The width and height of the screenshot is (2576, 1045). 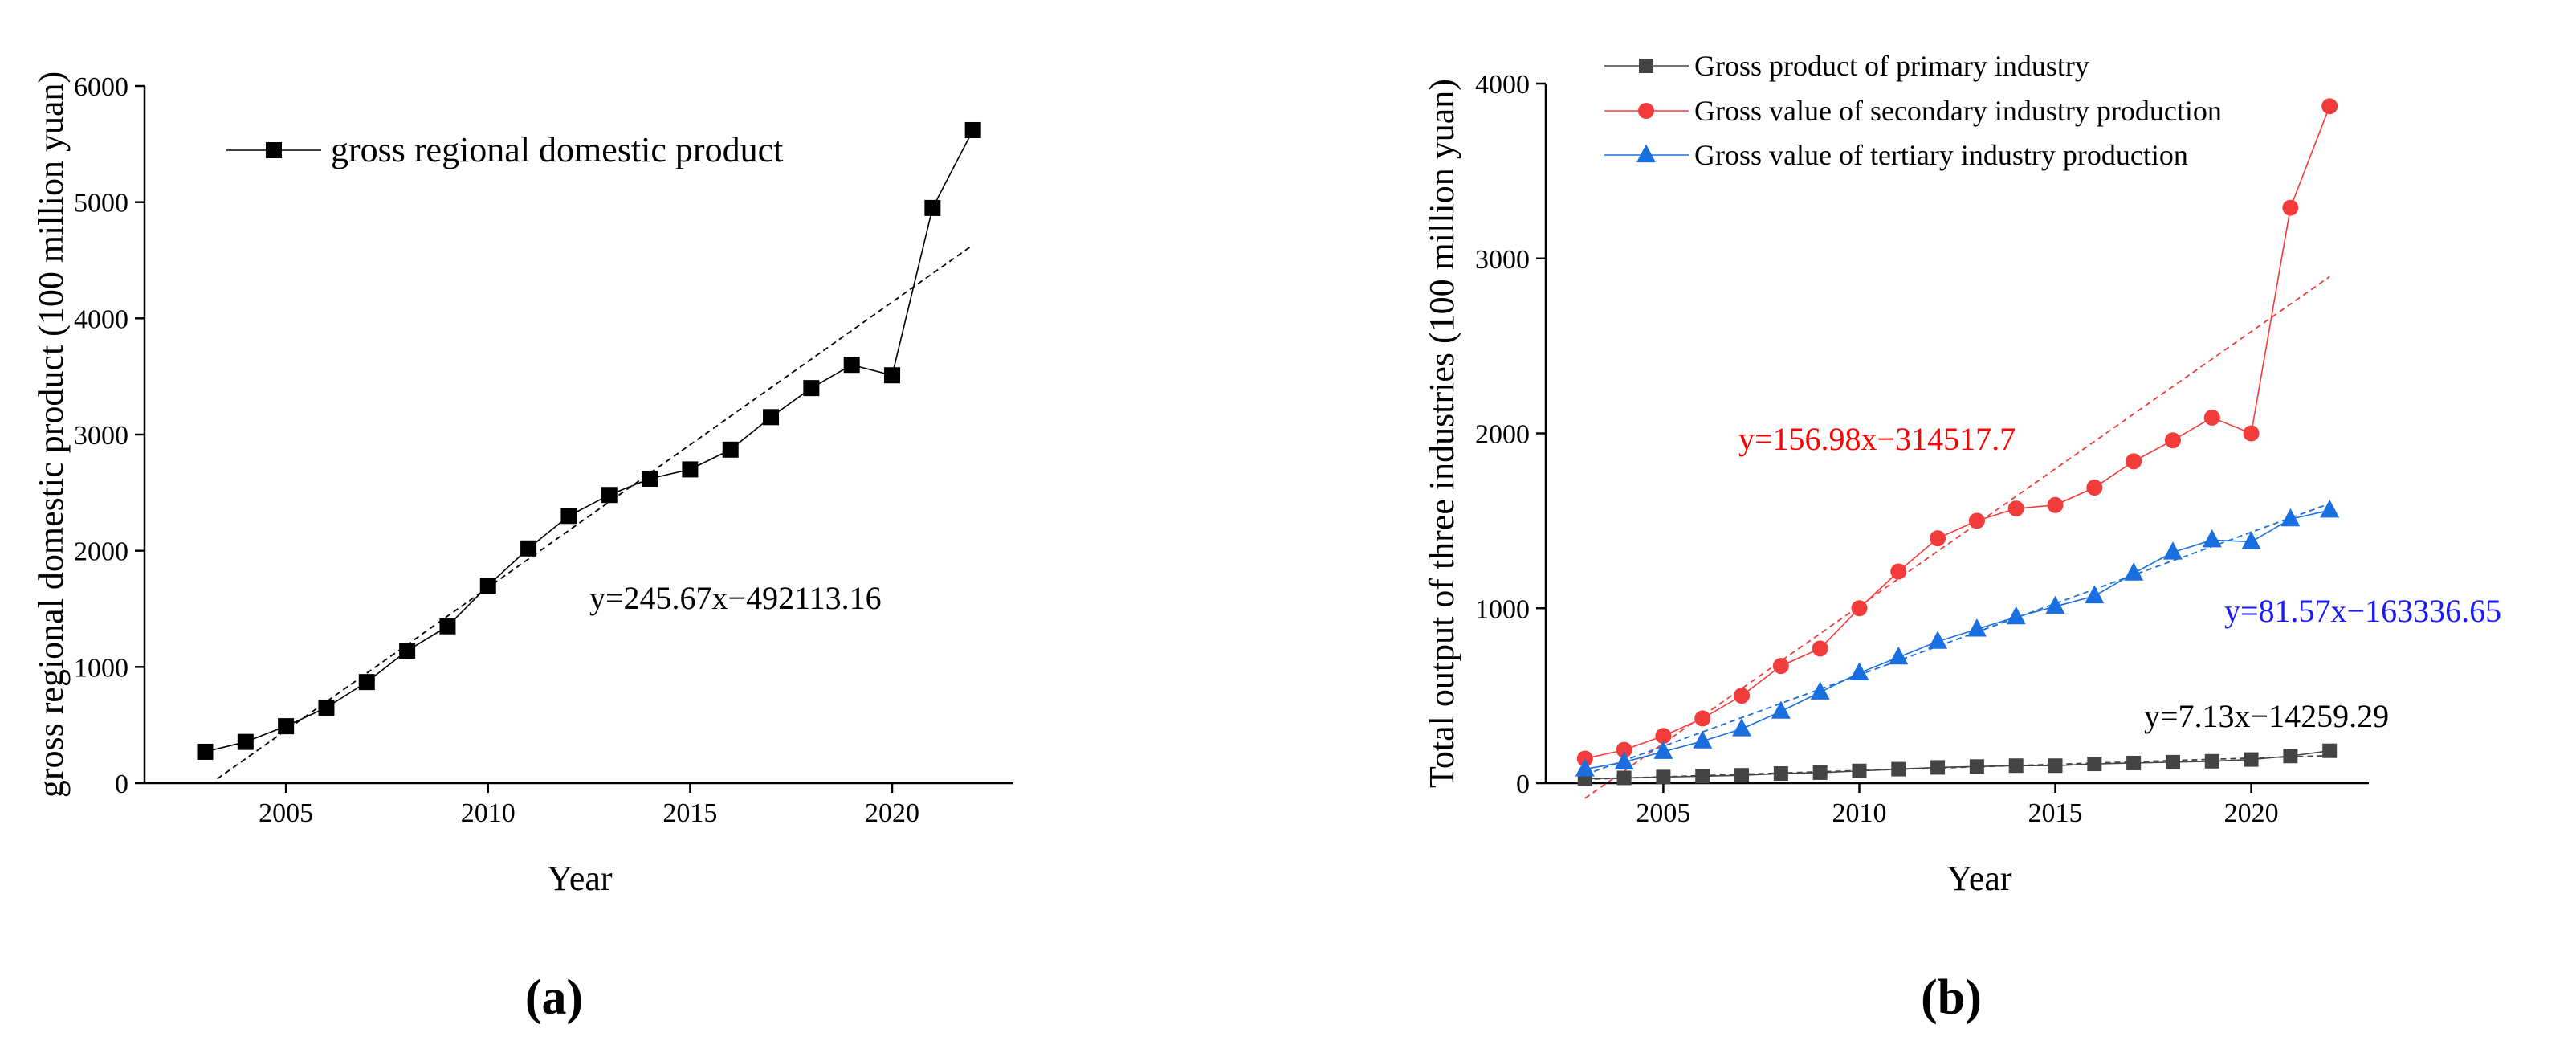 I want to click on y-tick-label: 6000, so click(x=101, y=87).